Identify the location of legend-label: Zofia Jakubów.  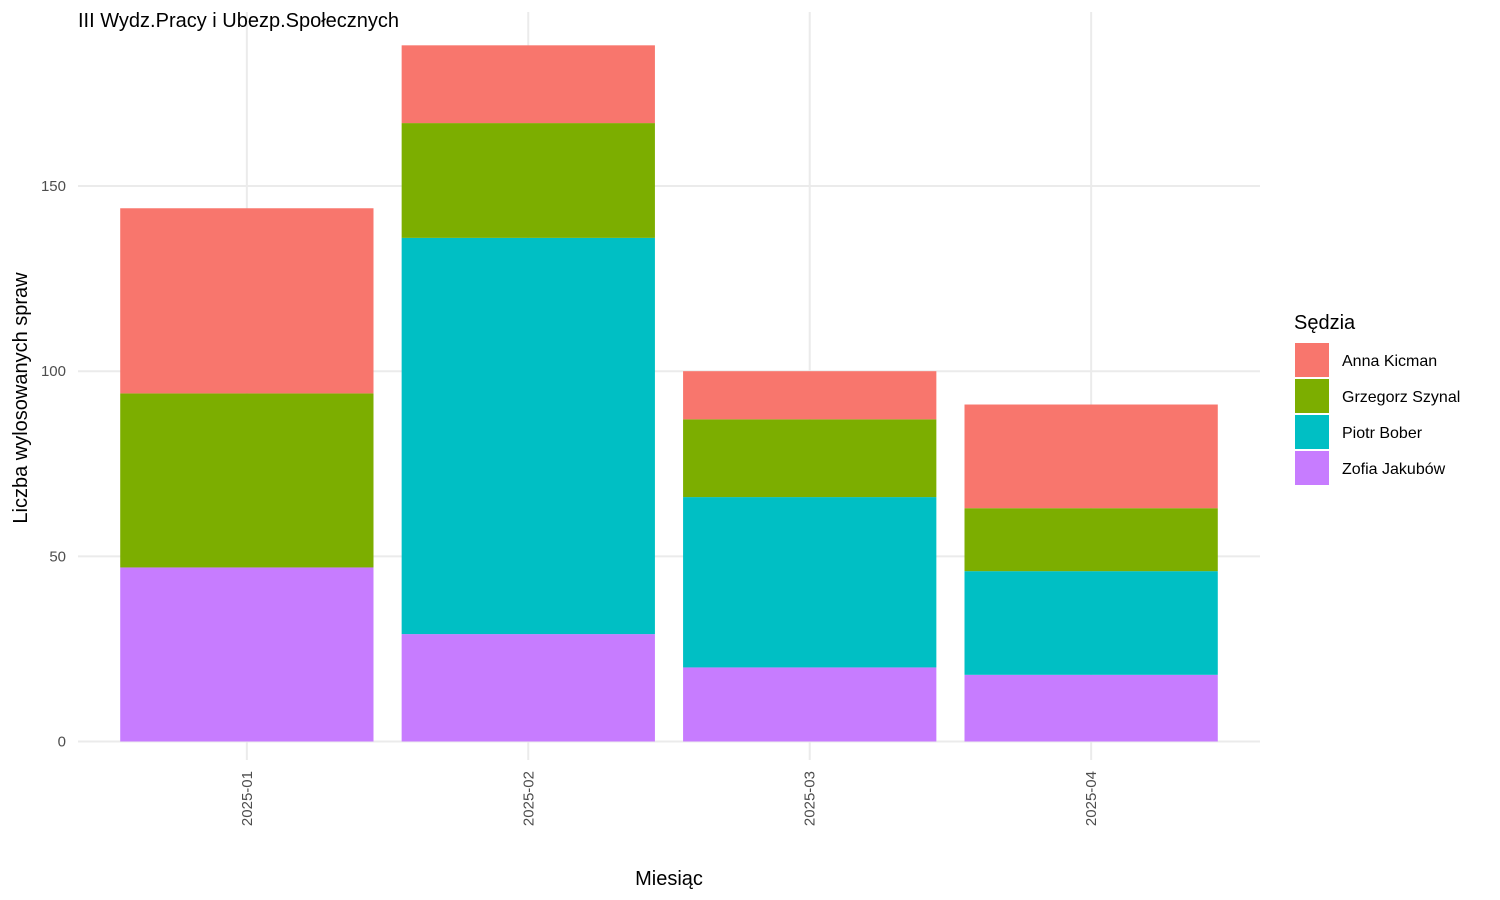
(1394, 469).